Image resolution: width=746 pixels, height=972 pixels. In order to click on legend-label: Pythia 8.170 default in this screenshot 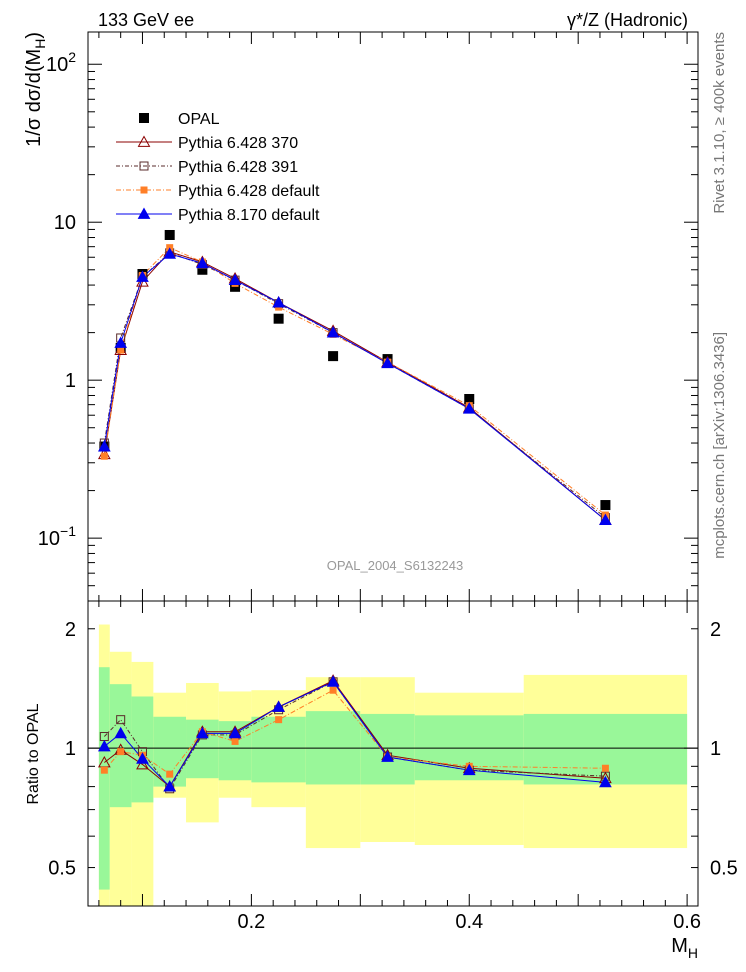, I will do `click(249, 215)`.